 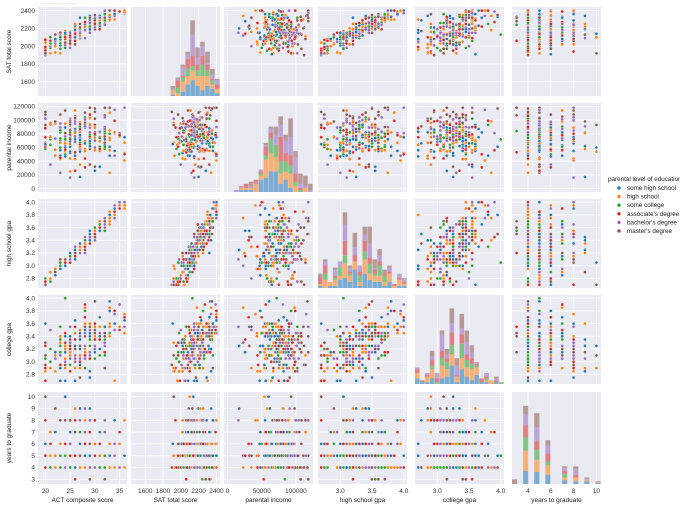 I want to click on panel-sat-total-score-vs-years-to-graduate, so click(x=556, y=51).